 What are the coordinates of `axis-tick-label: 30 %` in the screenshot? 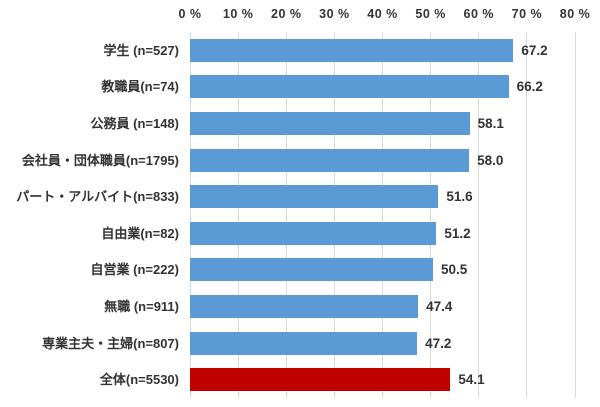 It's located at (334, 14).